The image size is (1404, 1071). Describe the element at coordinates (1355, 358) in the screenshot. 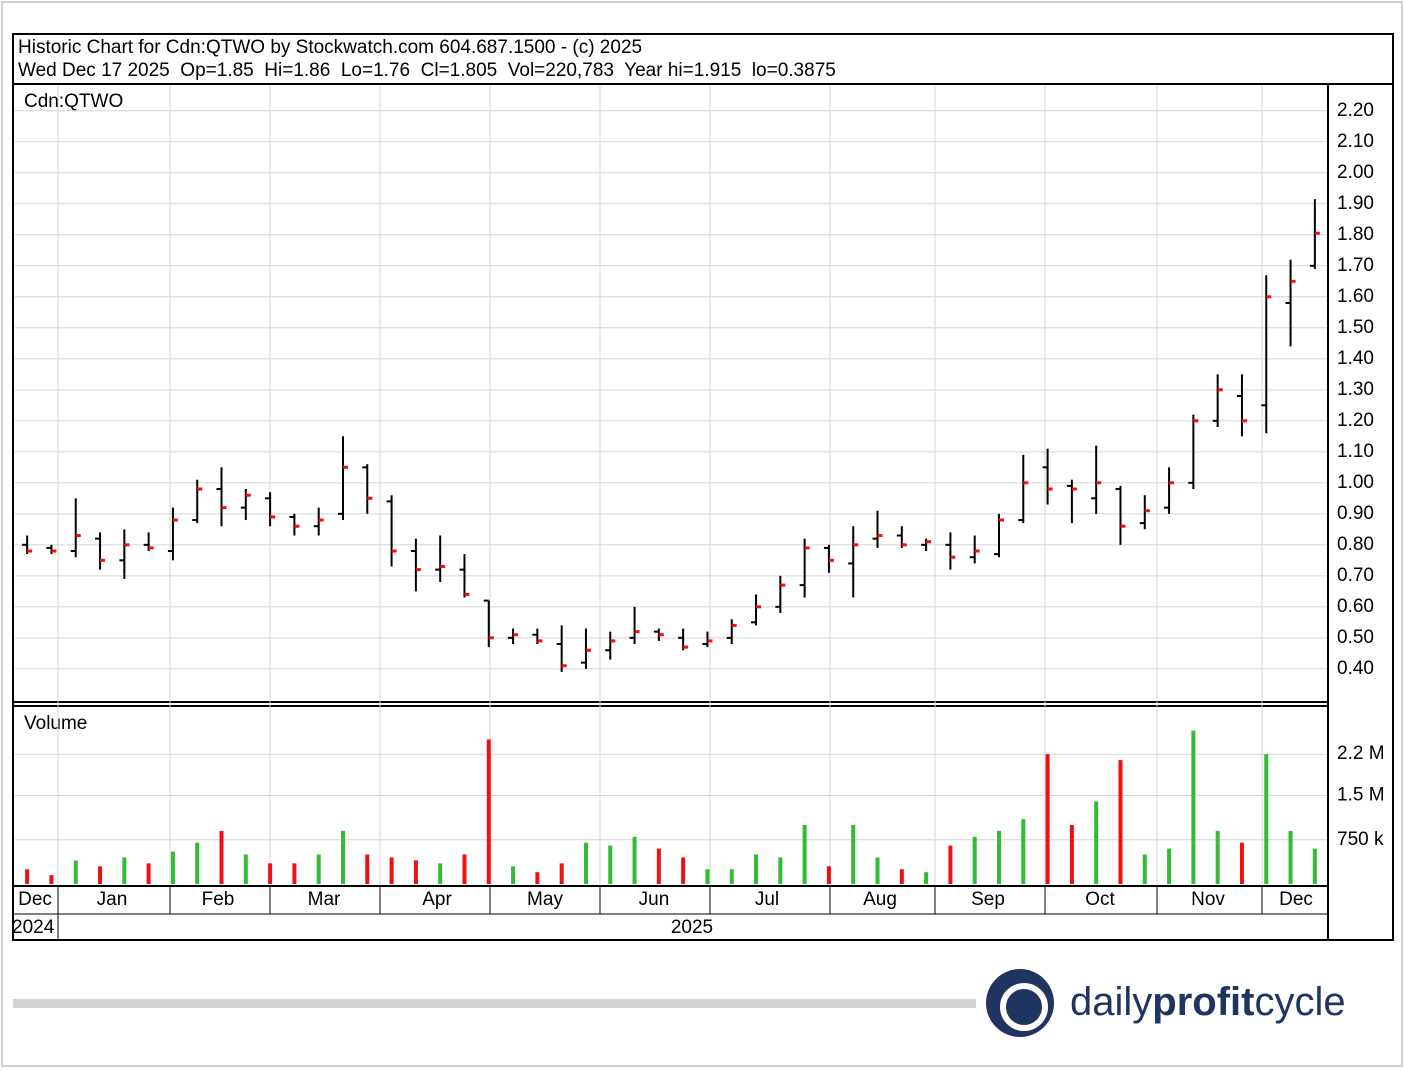

I see `y-tick-label: 1.40` at that location.